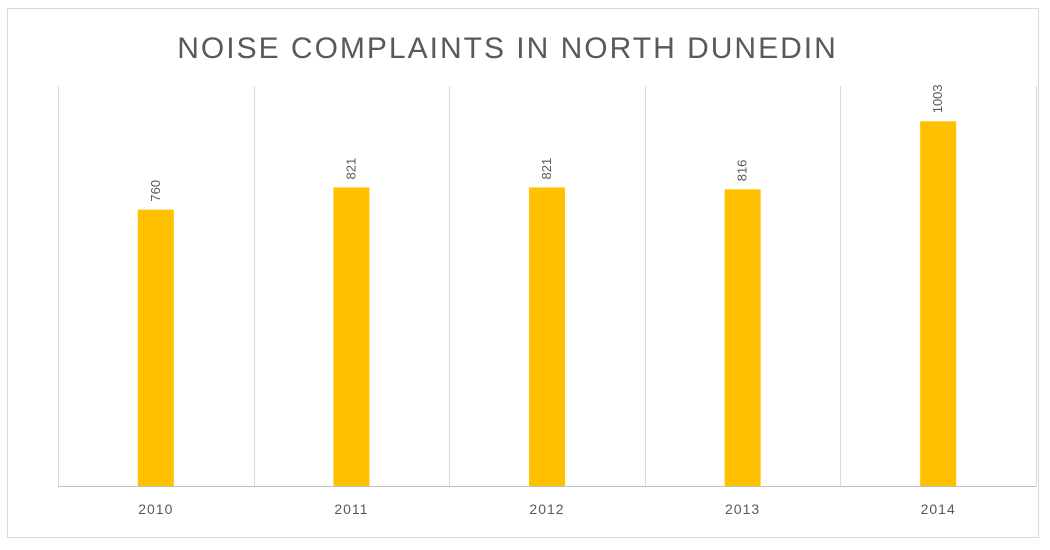 The width and height of the screenshot is (1050, 550). Describe the element at coordinates (155, 191) in the screenshot. I see `data-label-2010: 760` at that location.